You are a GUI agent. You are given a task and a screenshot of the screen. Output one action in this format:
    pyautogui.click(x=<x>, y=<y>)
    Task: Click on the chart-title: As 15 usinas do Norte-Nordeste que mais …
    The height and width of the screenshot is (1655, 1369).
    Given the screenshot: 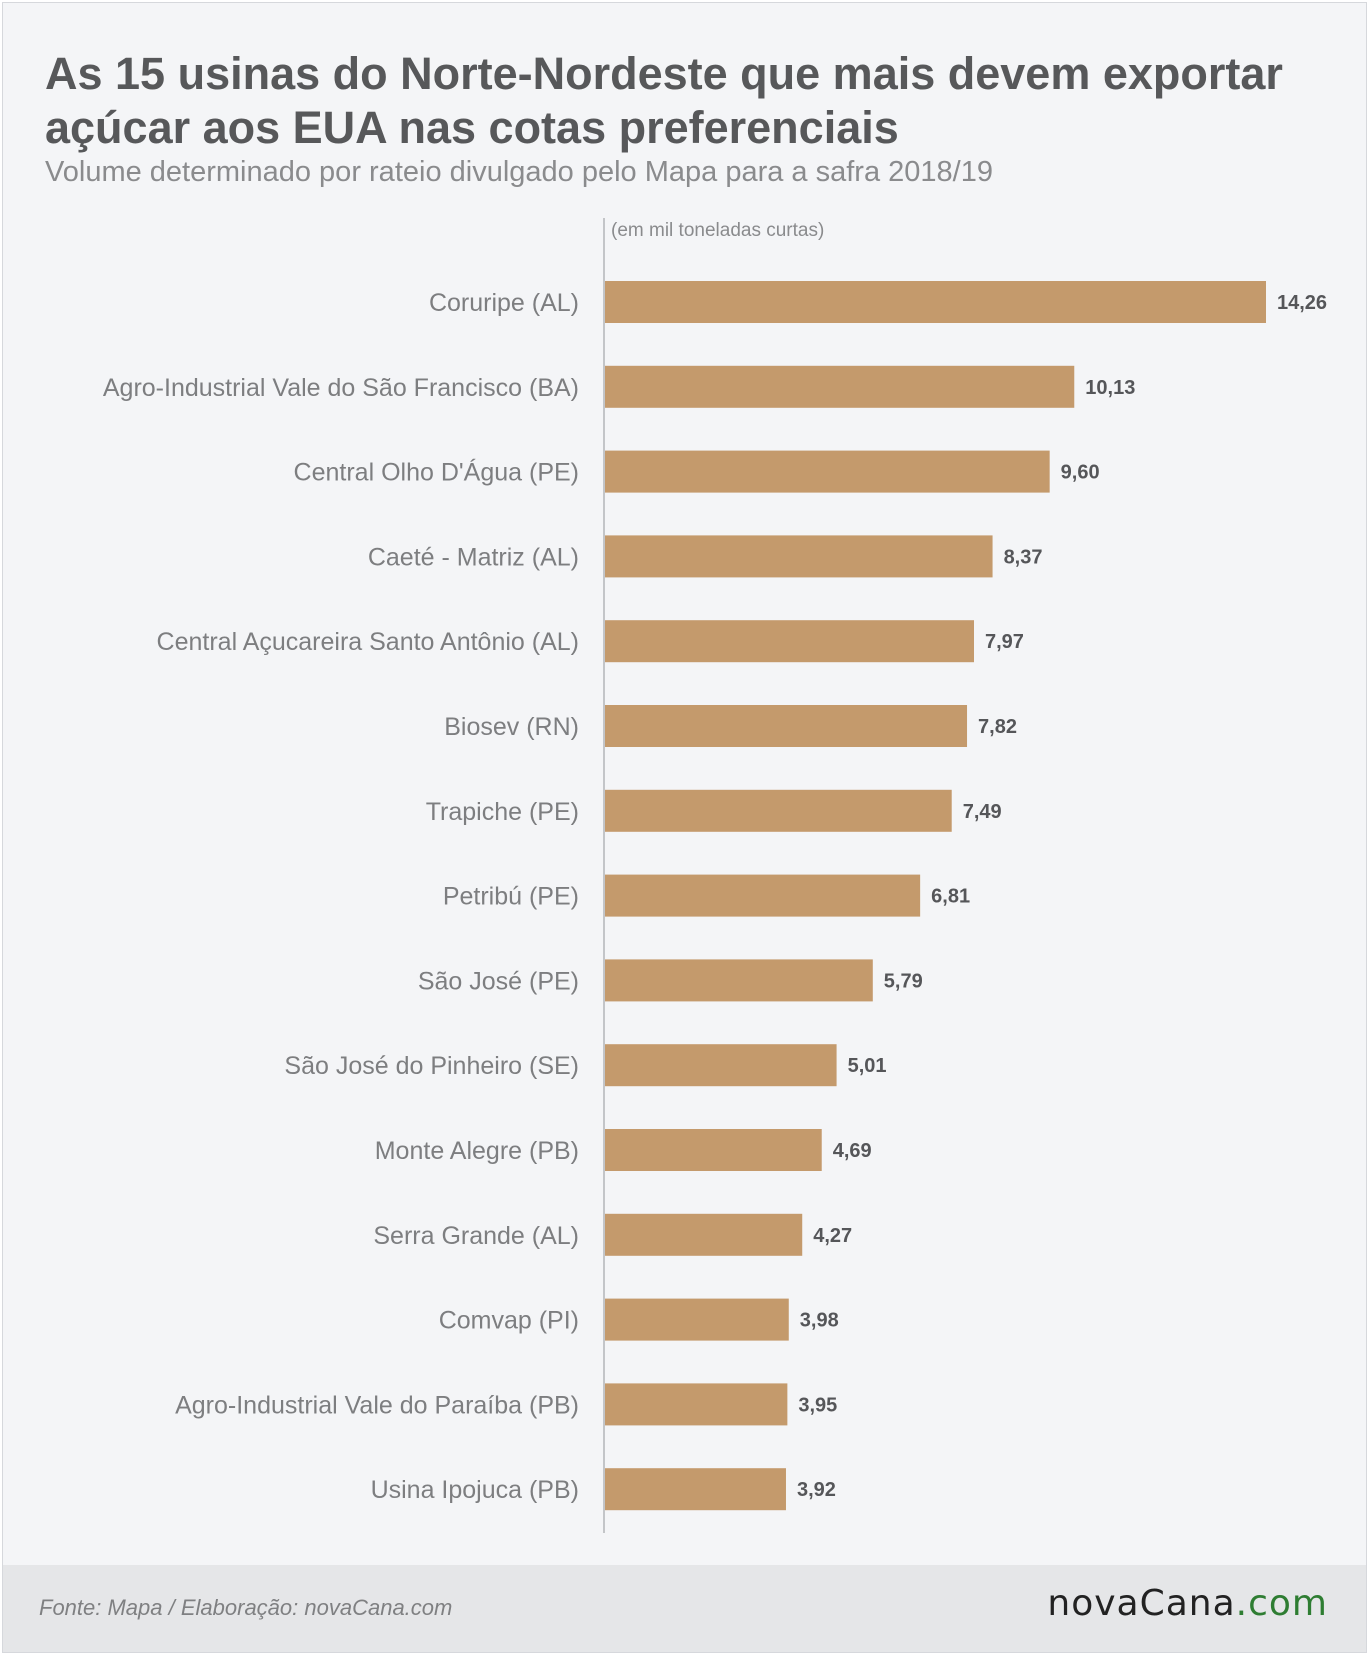 What is the action you would take?
    pyautogui.click(x=695, y=101)
    